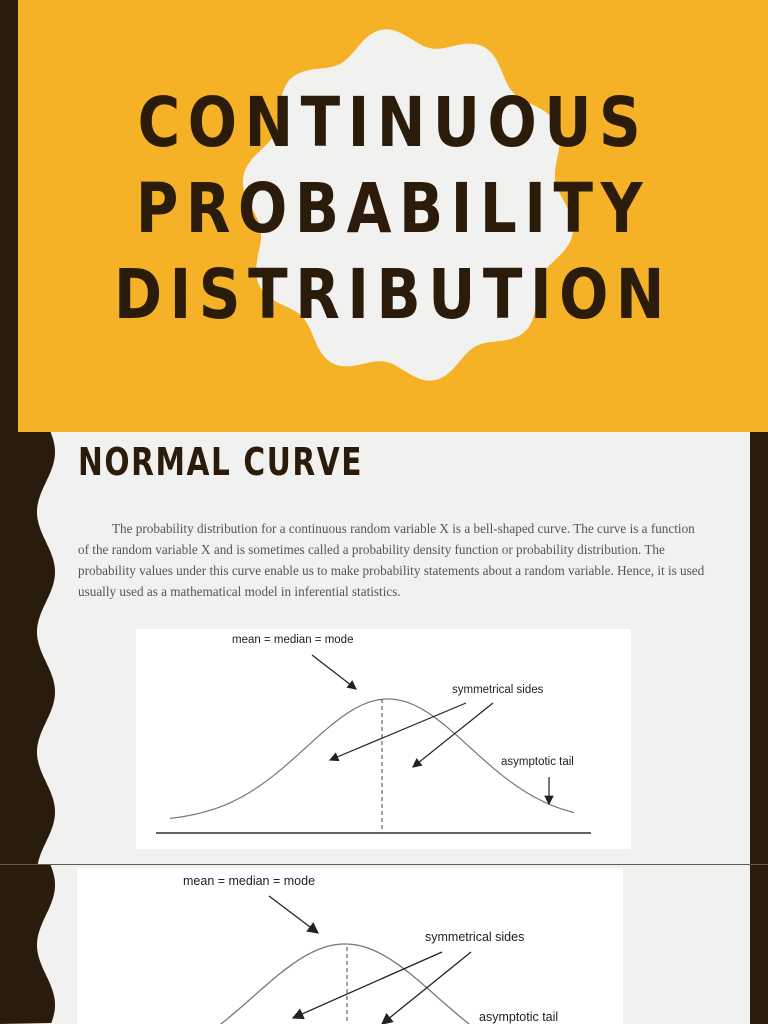 This screenshot has height=1024, width=768. What do you see at coordinates (27, 648) in the screenshot?
I see `wavy-left-border` at bounding box center [27, 648].